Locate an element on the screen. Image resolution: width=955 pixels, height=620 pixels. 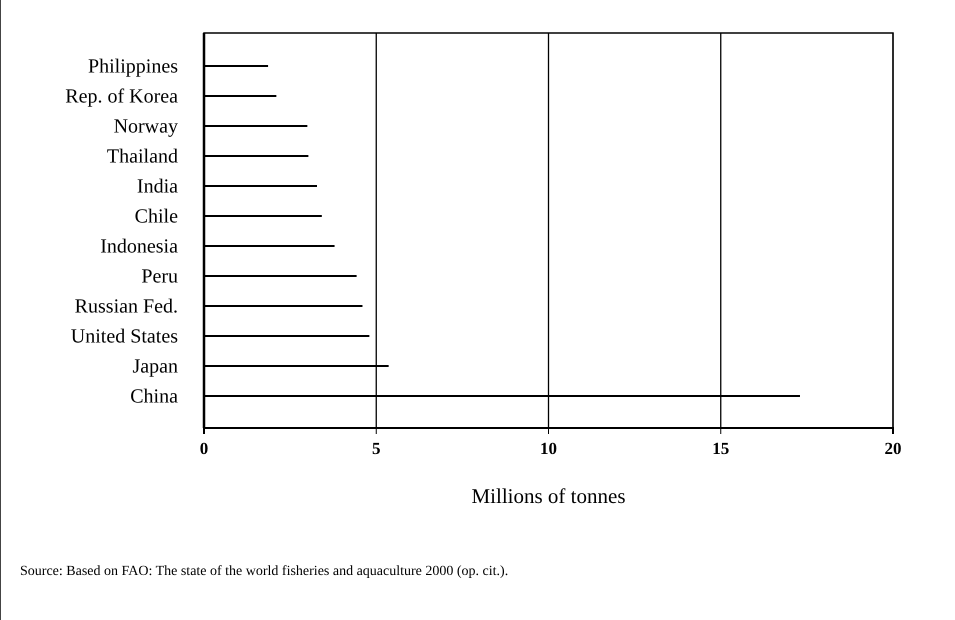
x-tick-label: 20 is located at coordinates (893, 448).